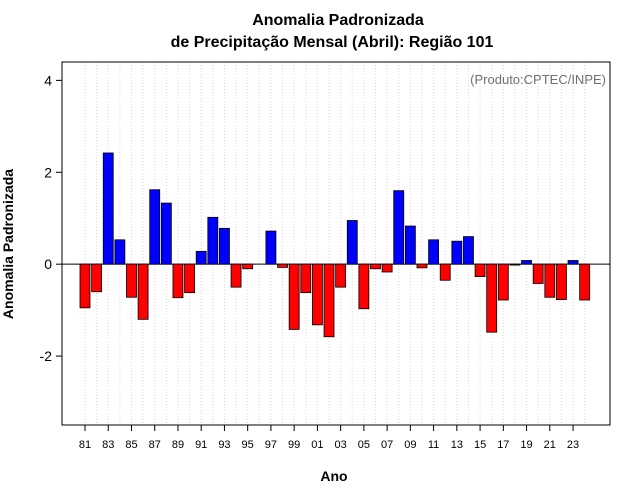 This screenshot has width=640, height=500. What do you see at coordinates (480, 445) in the screenshot?
I see `x-tick-label: 15` at bounding box center [480, 445].